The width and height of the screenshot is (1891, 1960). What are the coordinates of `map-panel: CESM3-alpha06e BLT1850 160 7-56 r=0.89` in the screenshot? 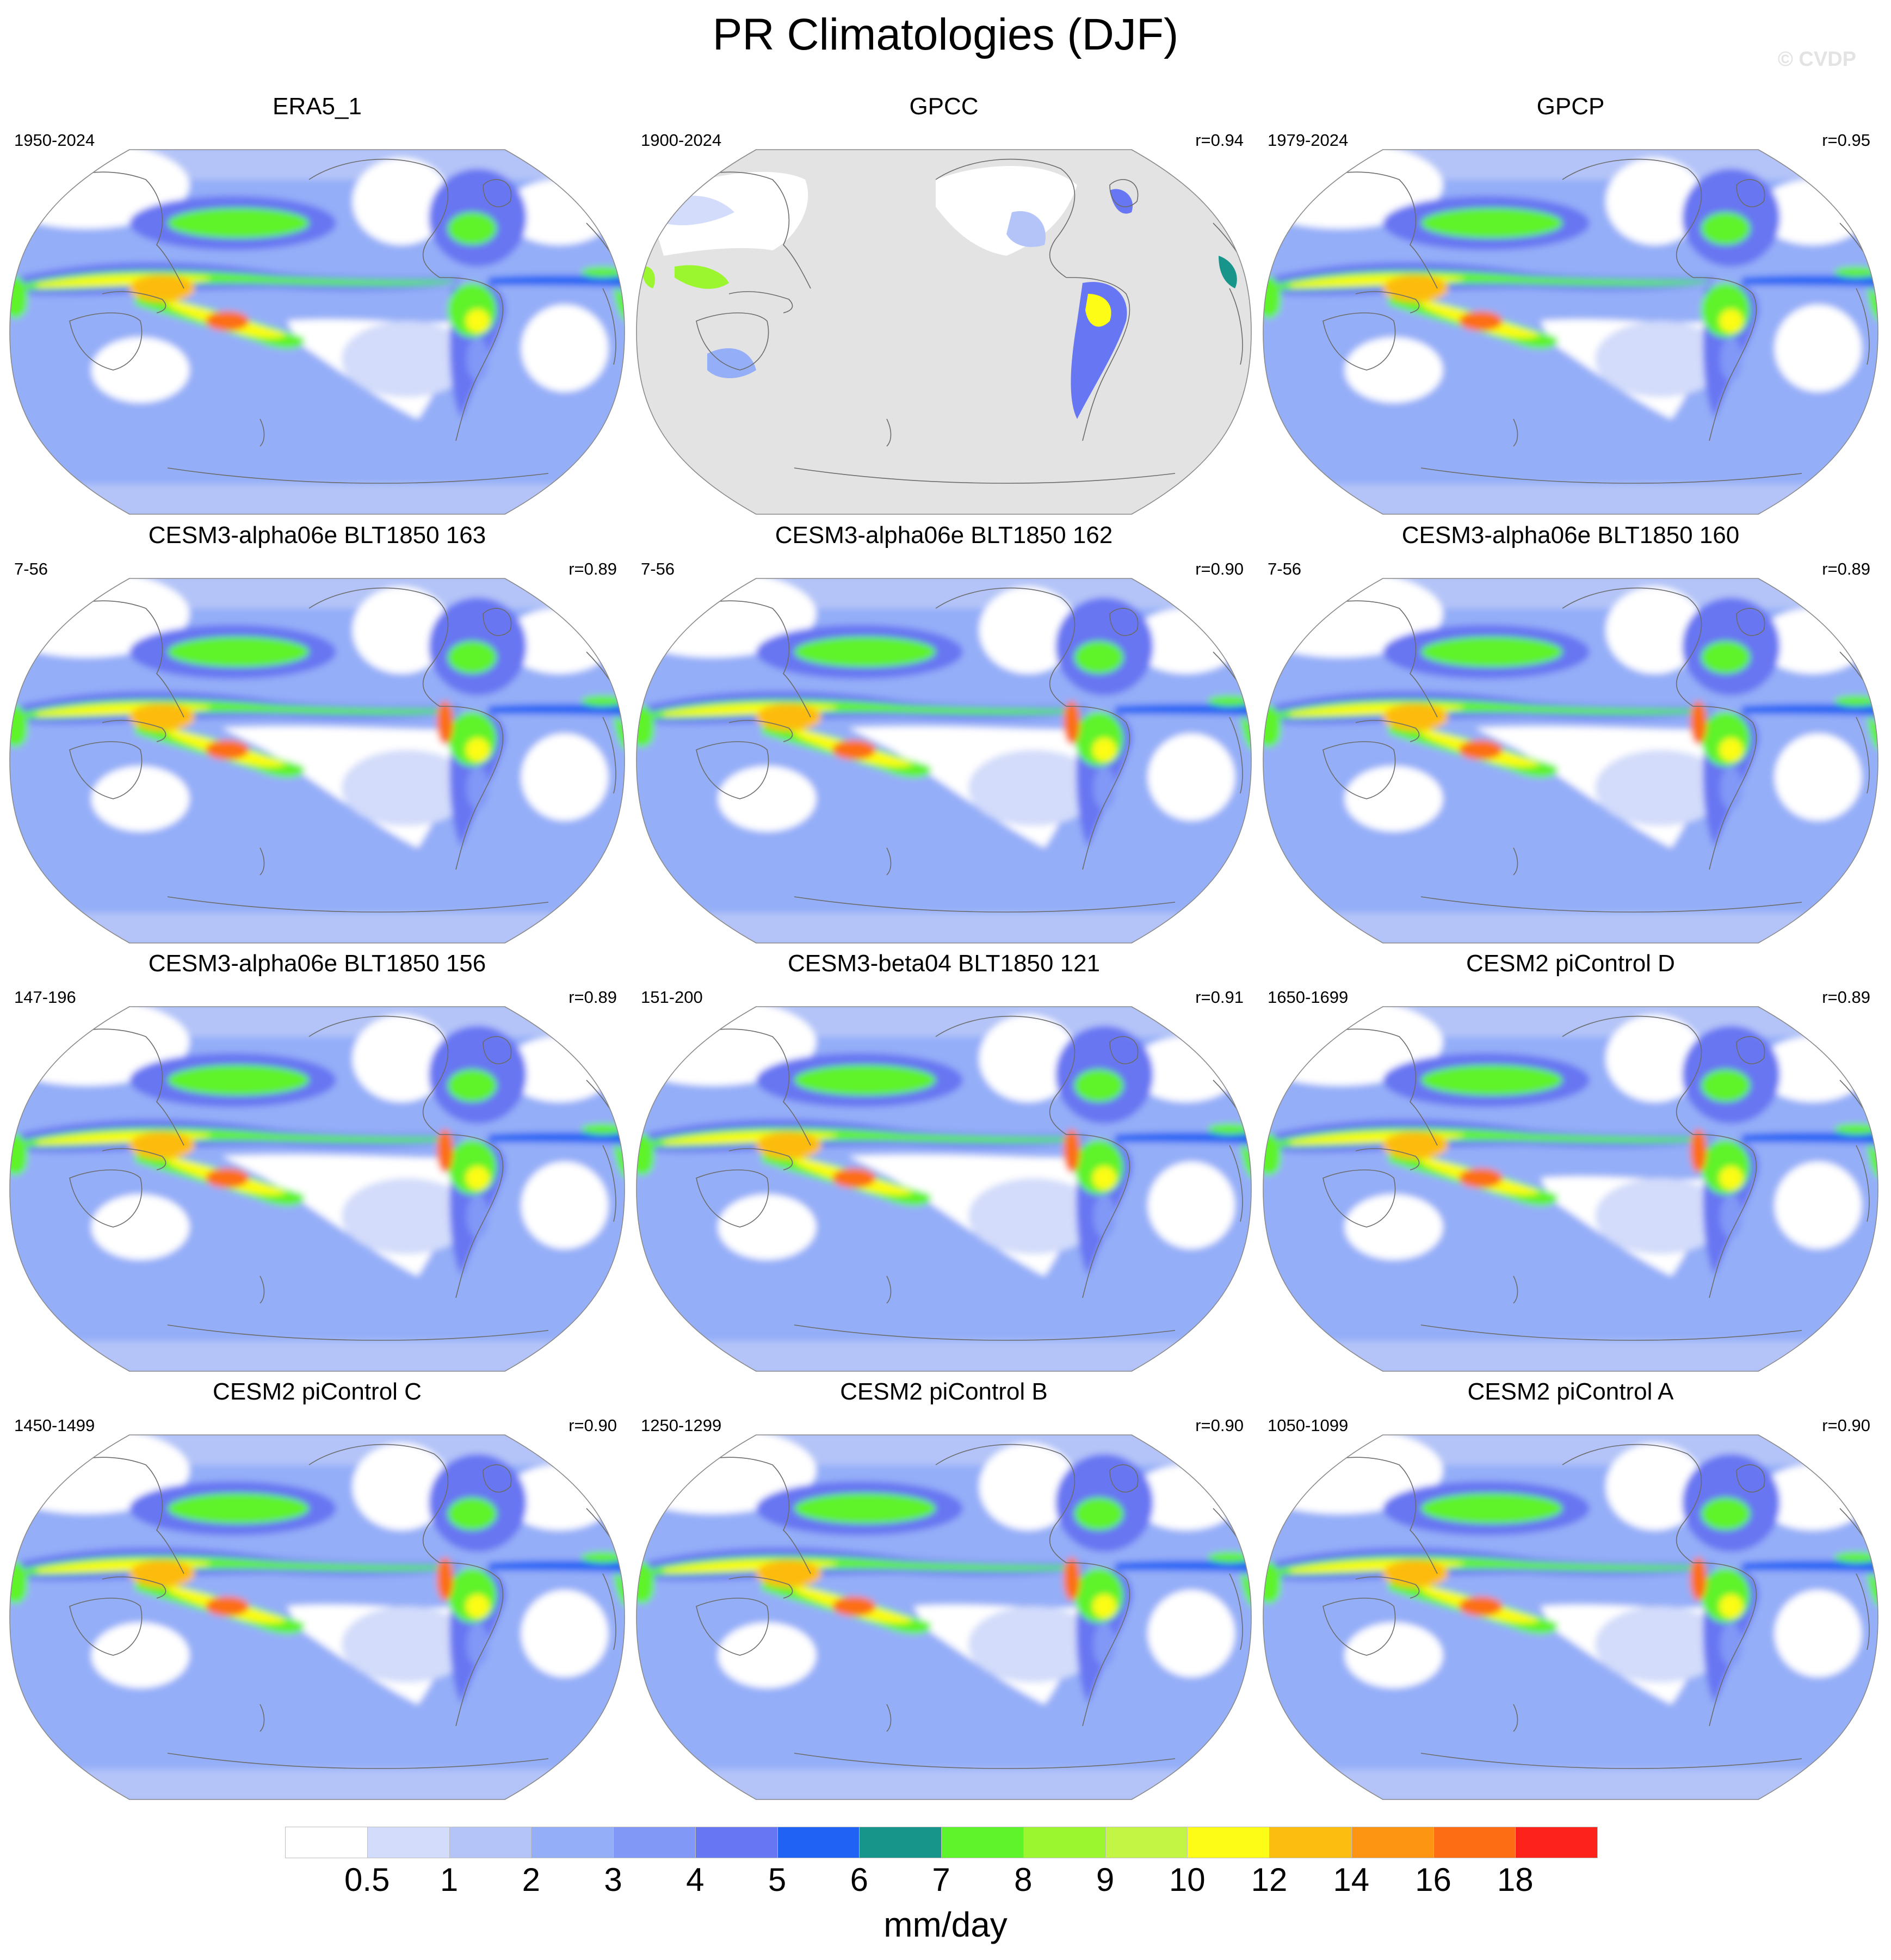 It's located at (1570, 736).